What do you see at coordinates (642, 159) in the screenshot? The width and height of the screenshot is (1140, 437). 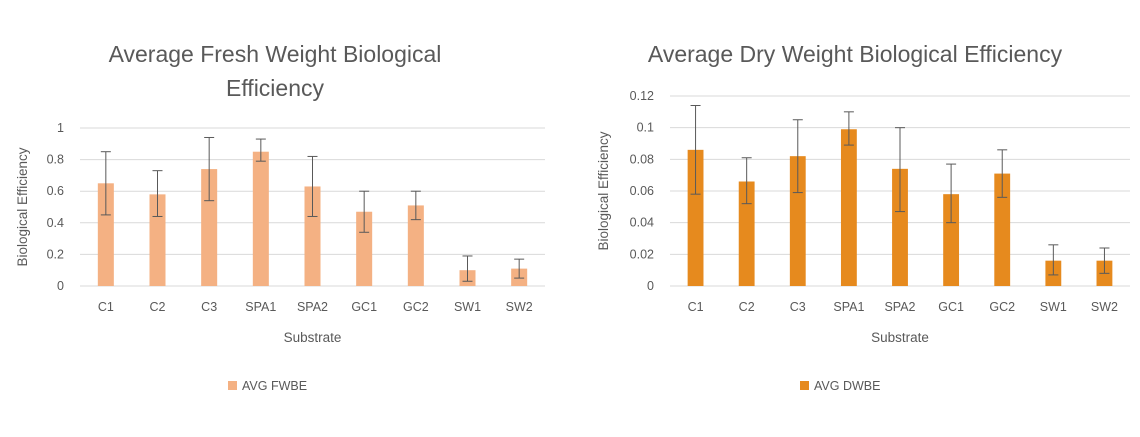 I see `y-tick-label: 0.08` at bounding box center [642, 159].